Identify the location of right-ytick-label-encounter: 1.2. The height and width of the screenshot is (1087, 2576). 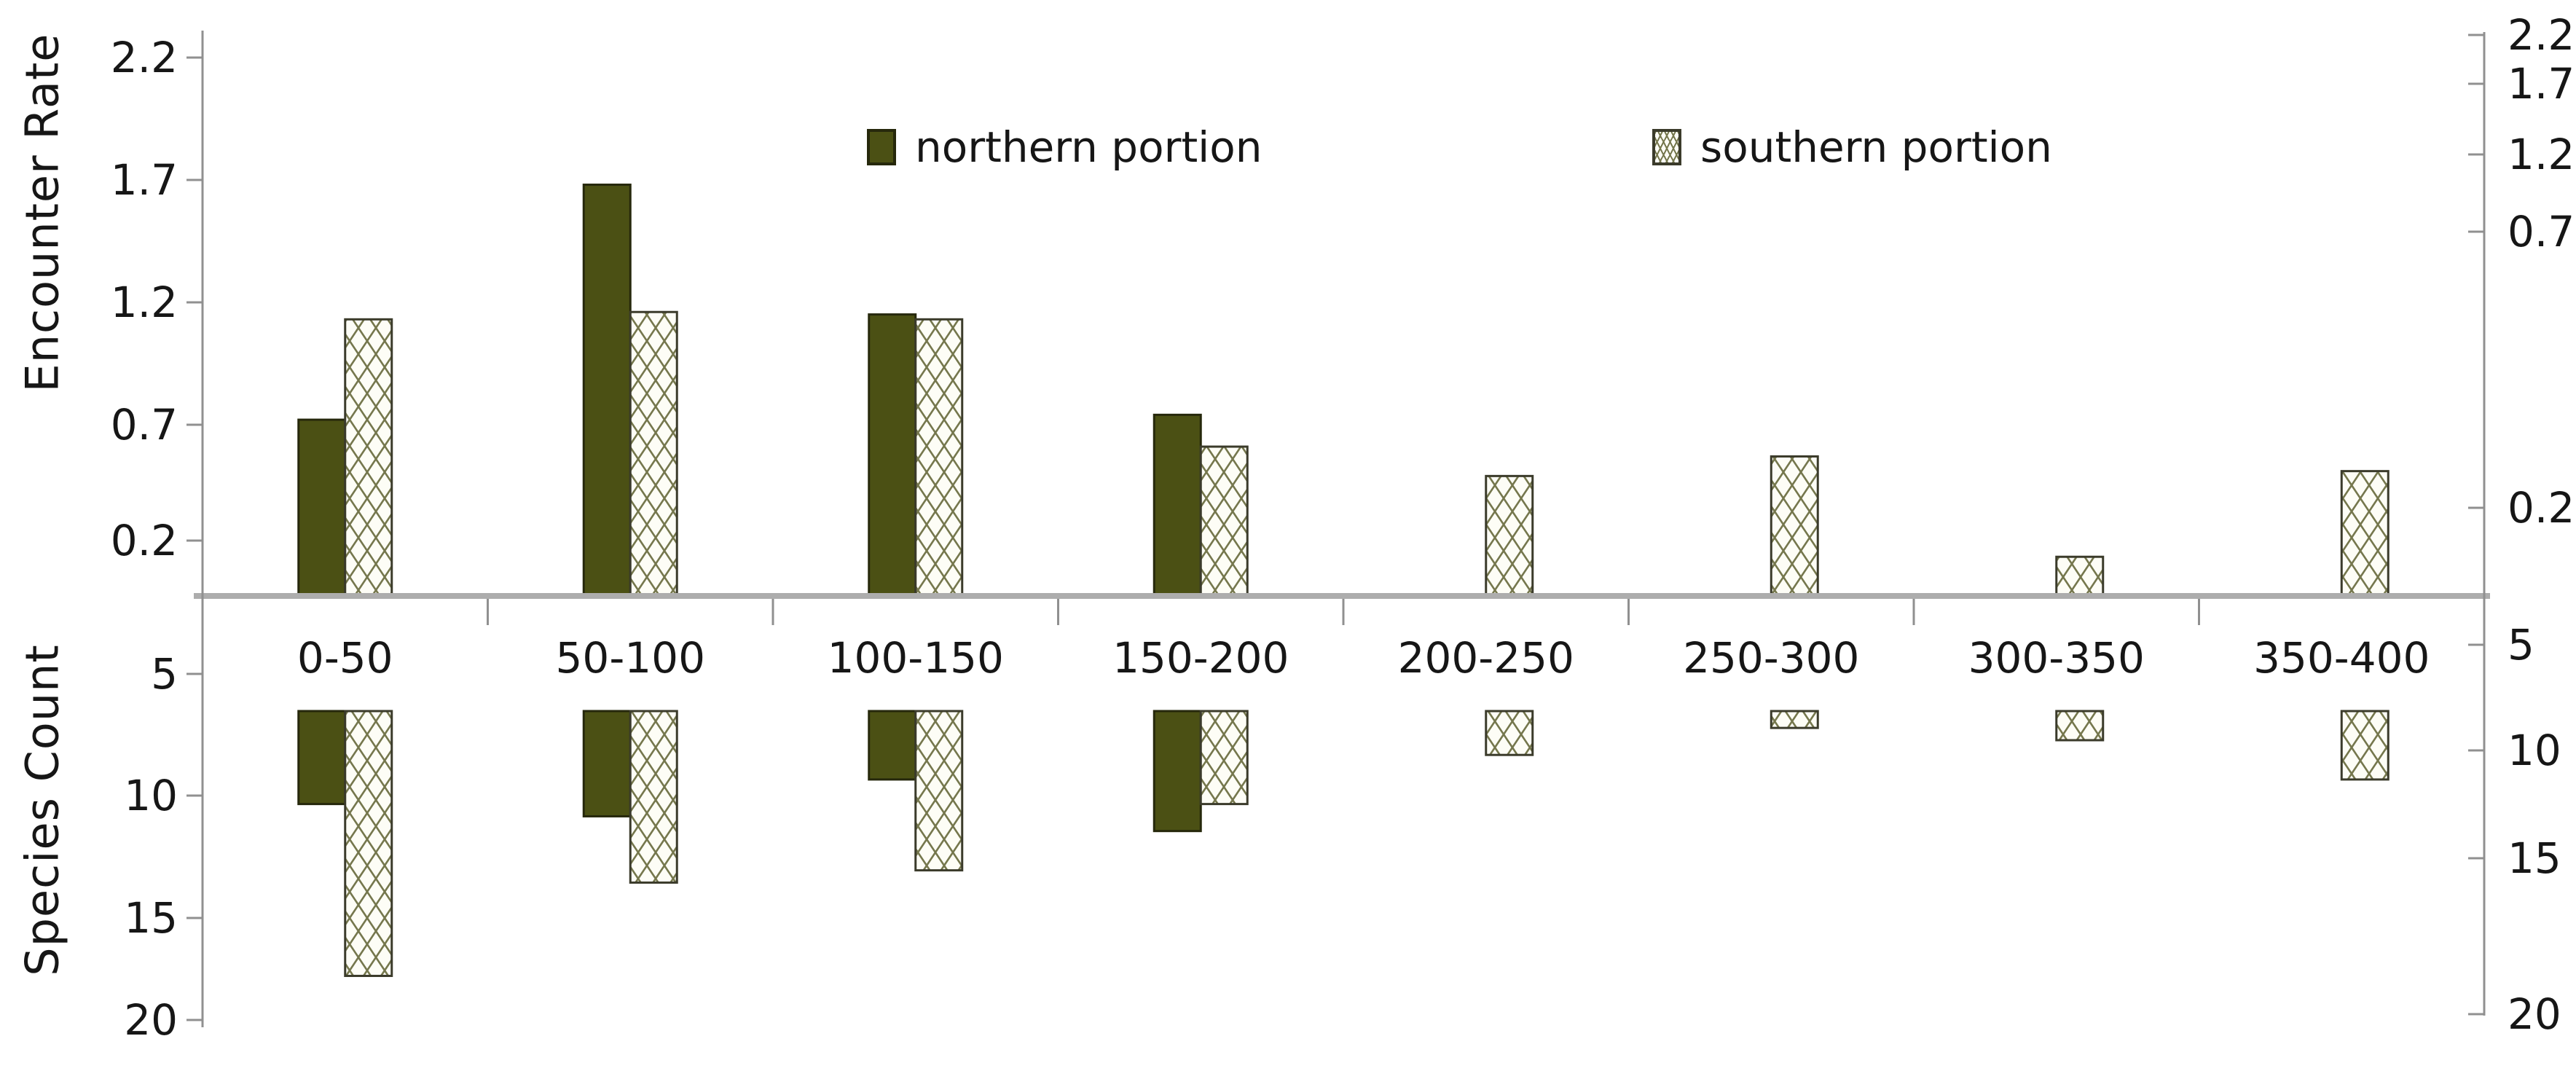
(2541, 154).